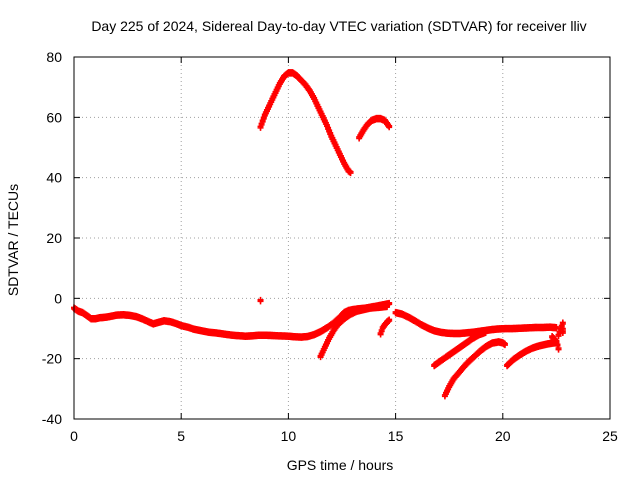 The width and height of the screenshot is (640, 480). I want to click on y-tick-label: 20, so click(54, 238).